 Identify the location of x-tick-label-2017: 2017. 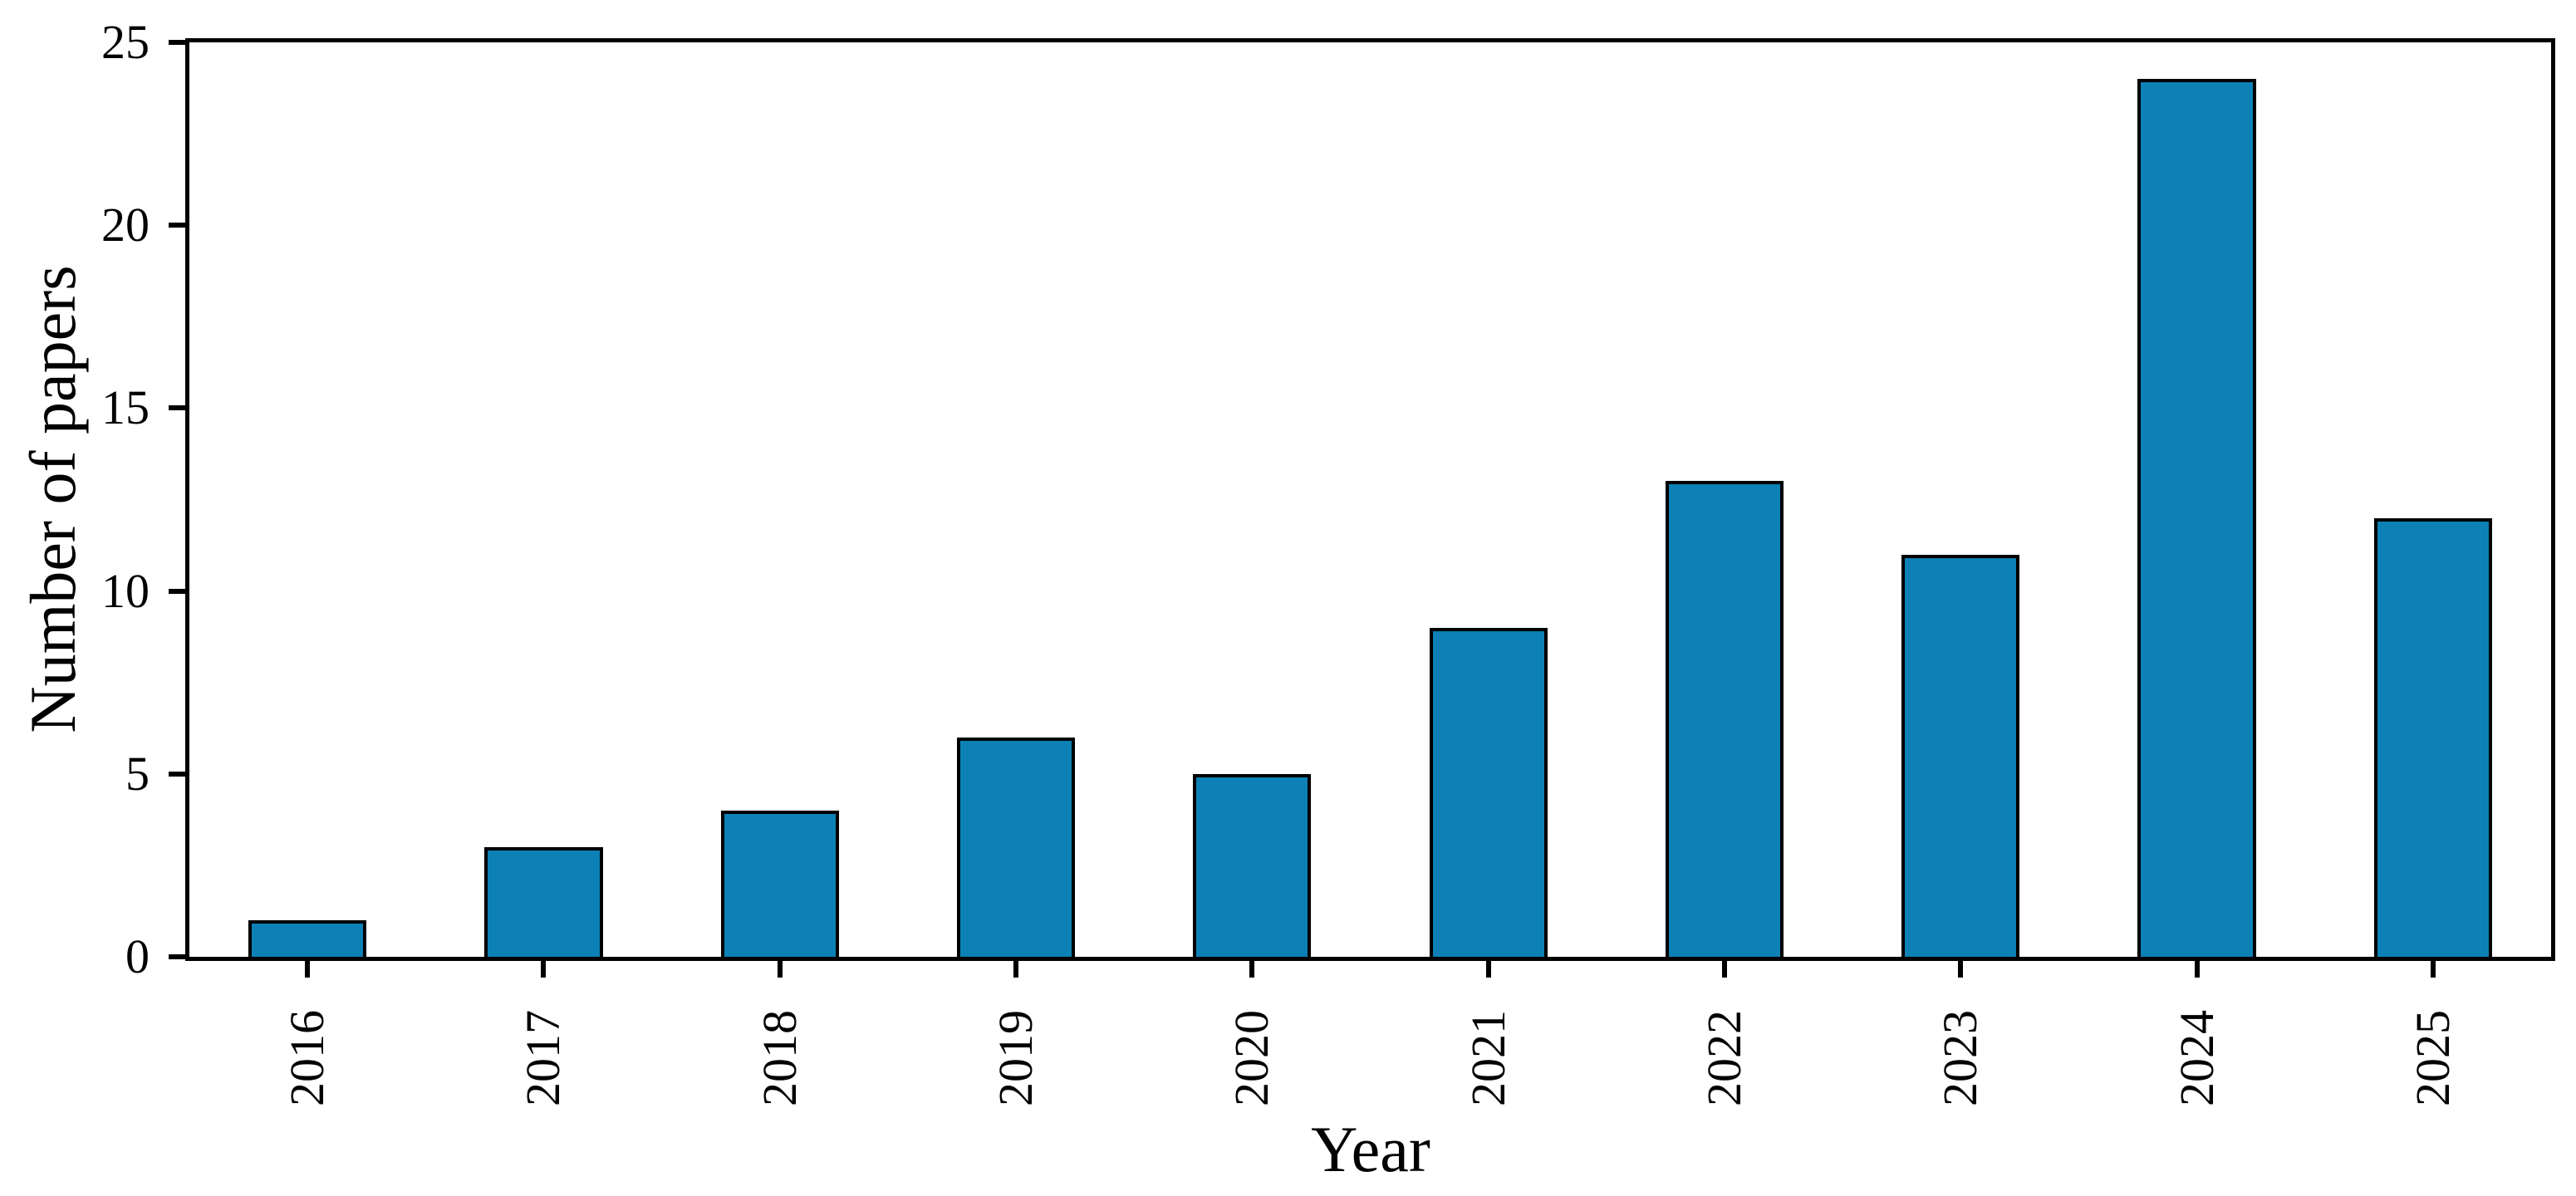
(543, 1058).